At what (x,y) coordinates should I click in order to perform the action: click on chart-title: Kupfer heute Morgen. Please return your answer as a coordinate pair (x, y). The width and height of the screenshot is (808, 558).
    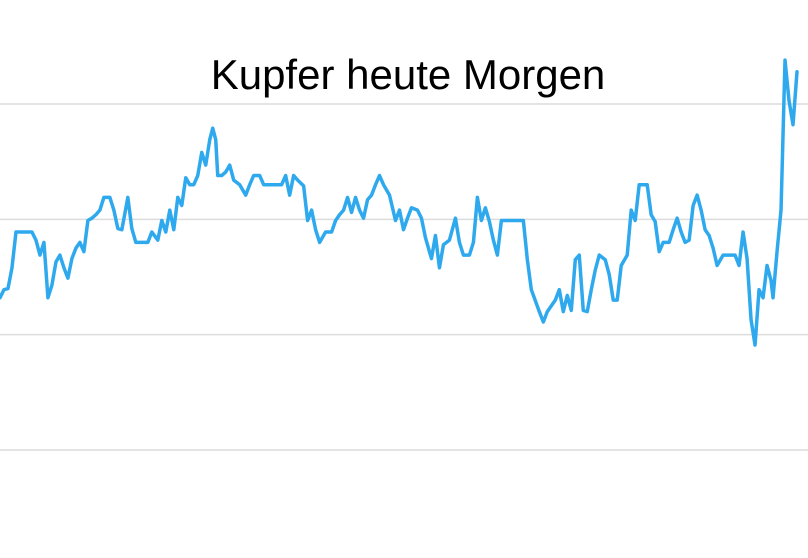
    Looking at the image, I should click on (408, 74).